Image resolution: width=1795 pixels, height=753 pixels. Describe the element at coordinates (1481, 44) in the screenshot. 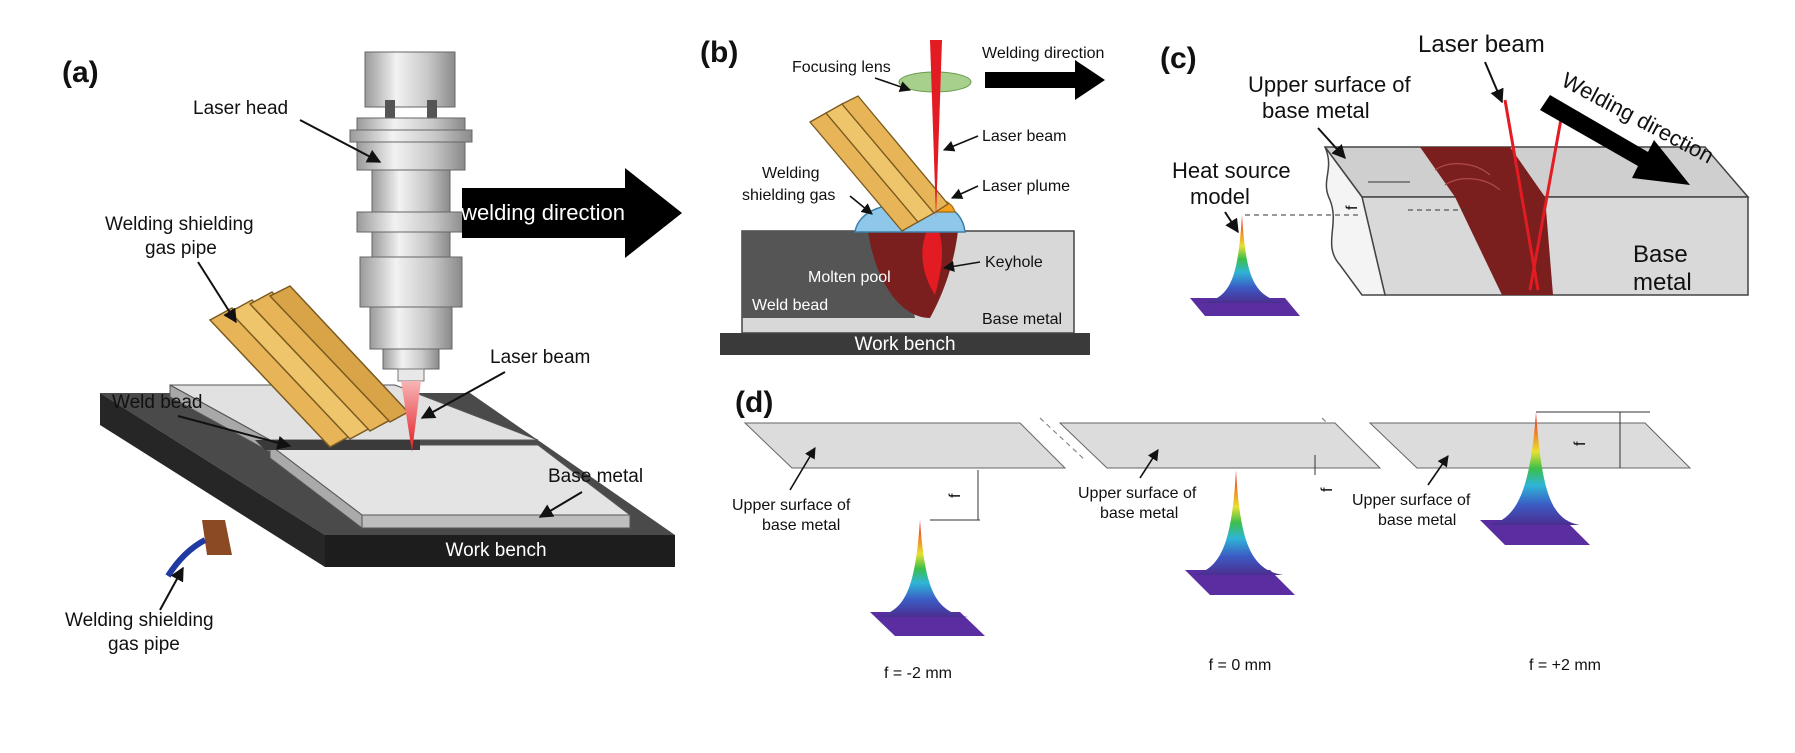

I see `laser-beam-label-c: Laser beam` at that location.